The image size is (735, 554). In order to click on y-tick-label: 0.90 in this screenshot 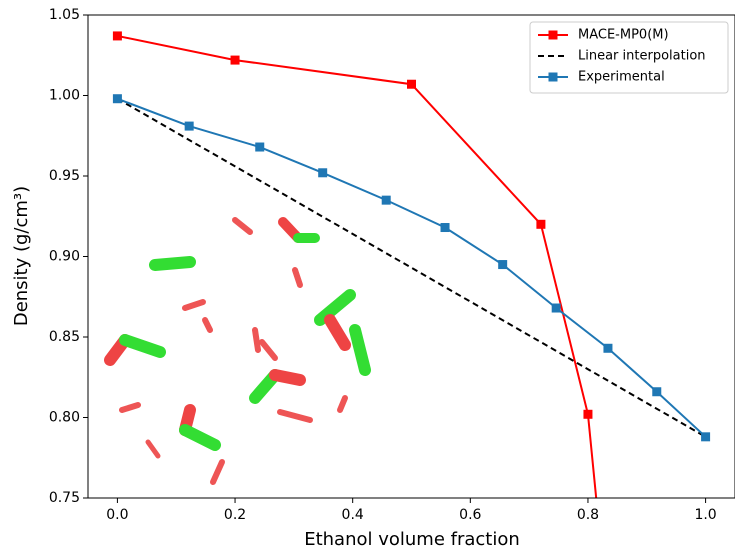, I will do `click(64, 257)`.